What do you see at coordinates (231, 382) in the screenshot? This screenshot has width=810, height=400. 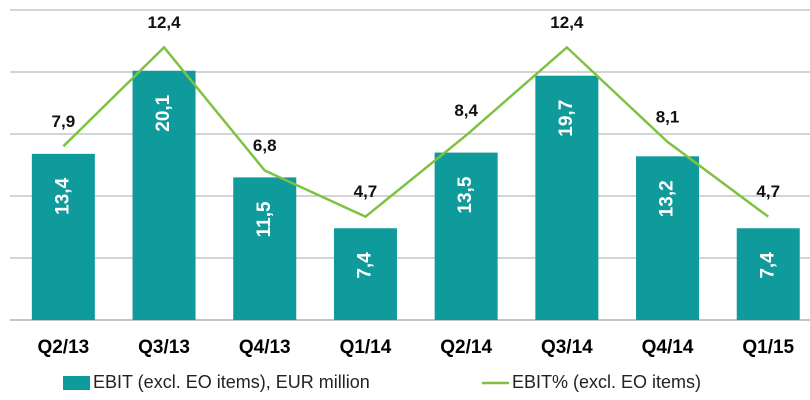 I see `legend-label: EBIT (excl. EO items), EUR million` at bounding box center [231, 382].